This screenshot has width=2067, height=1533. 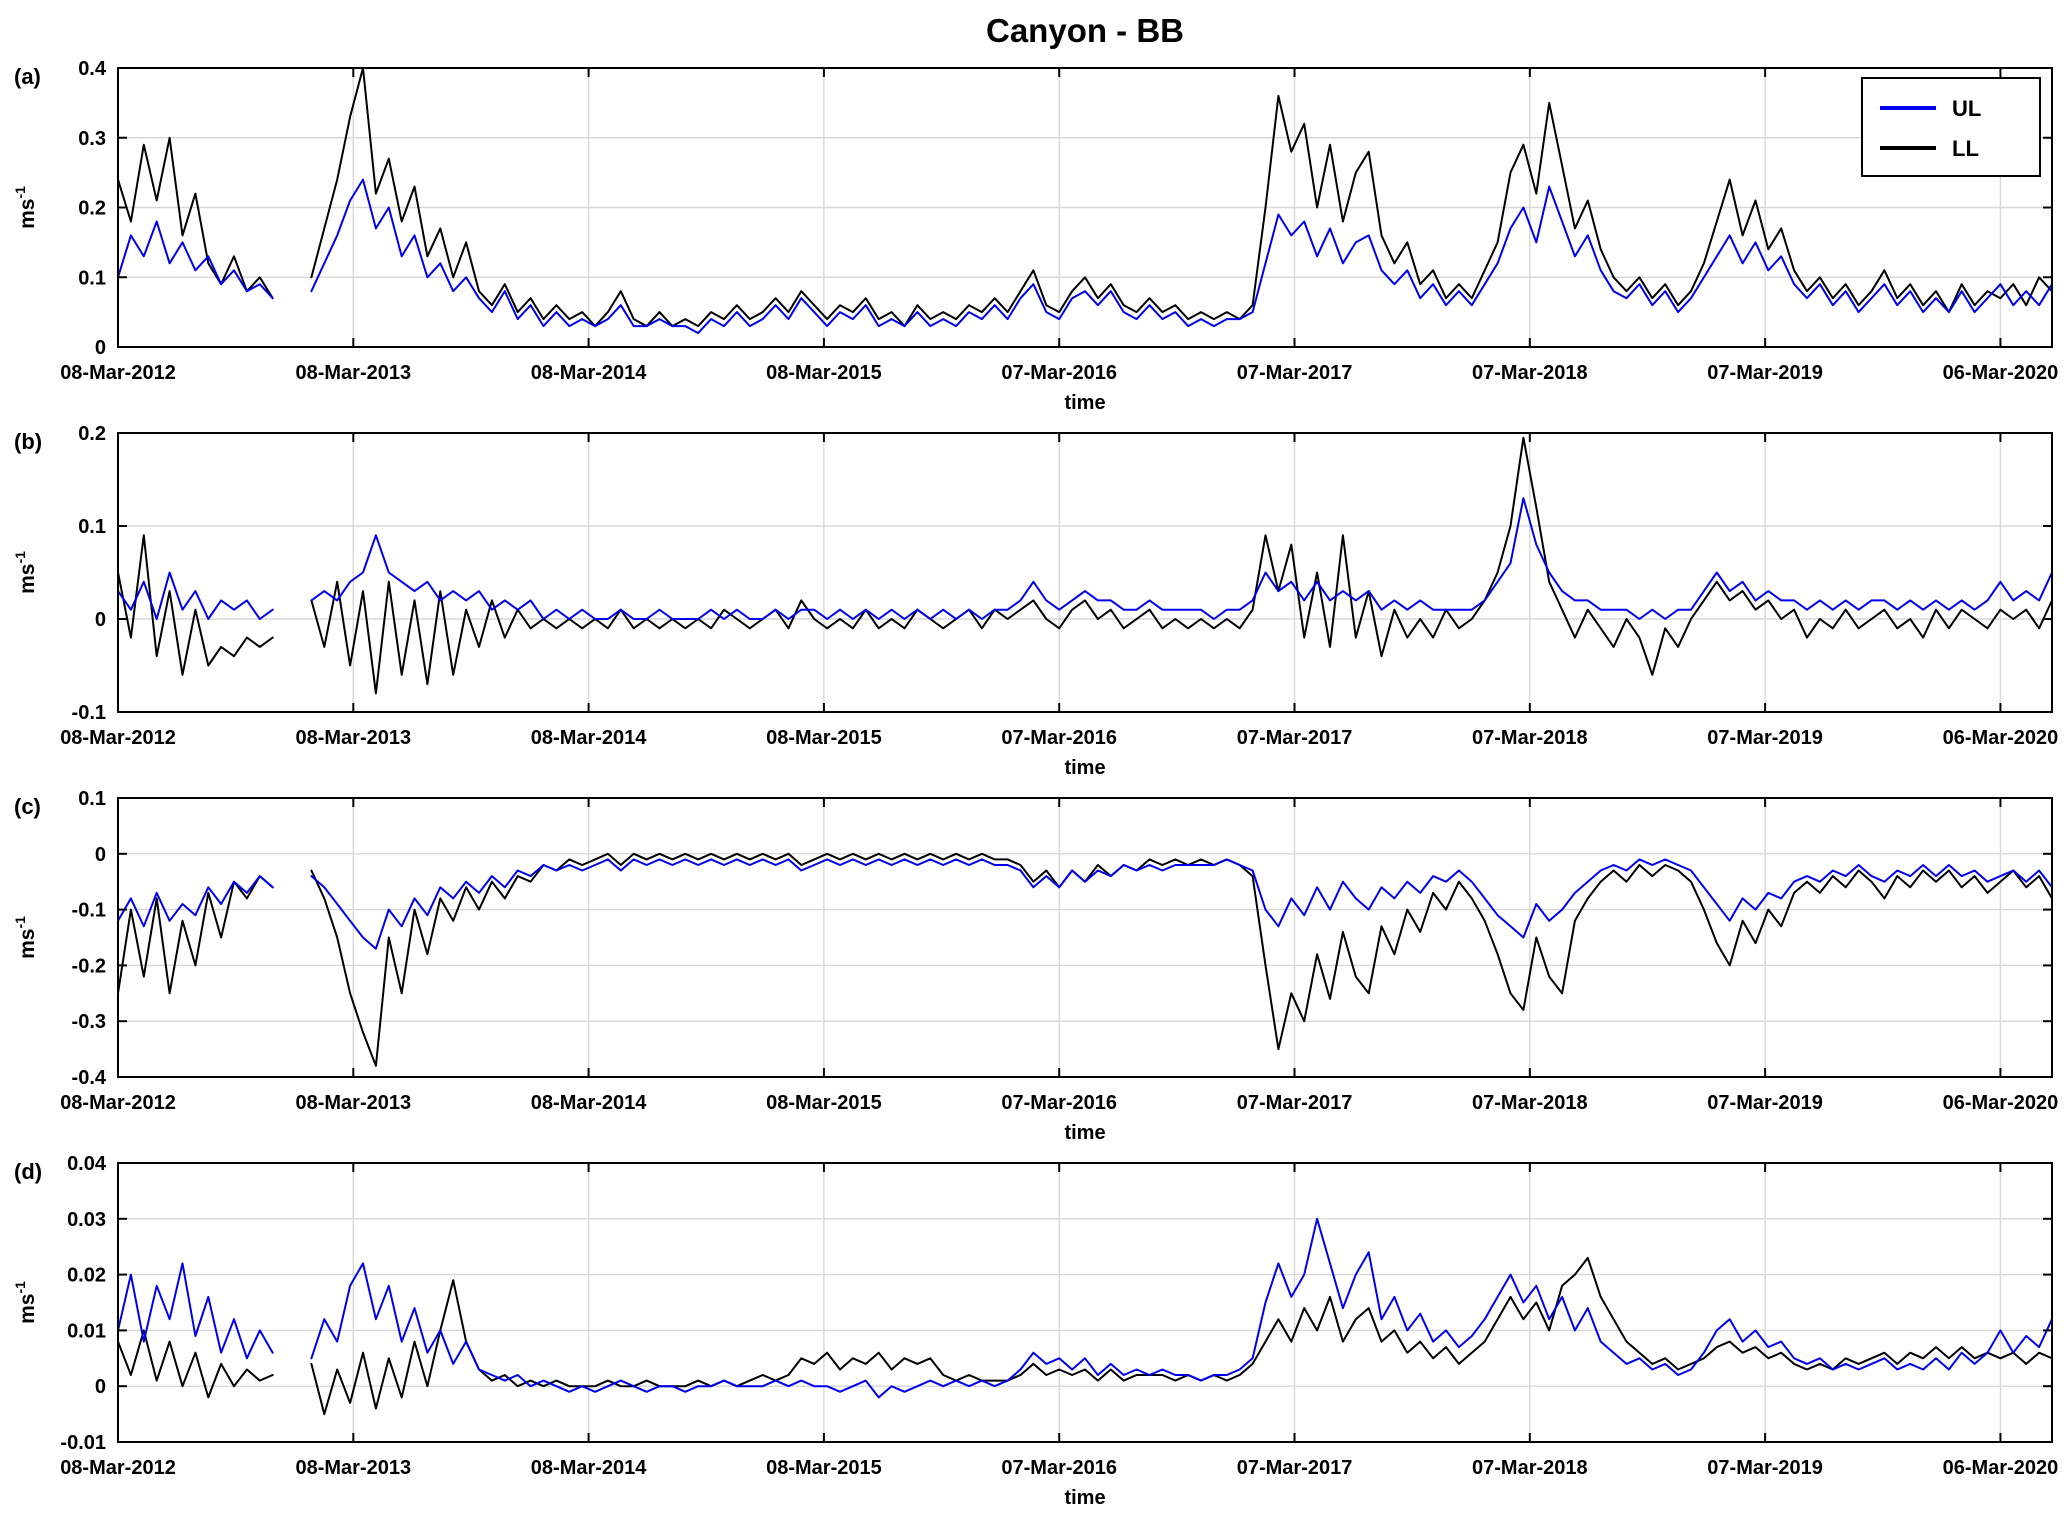 What do you see at coordinates (92, 69) in the screenshot?
I see `y-tick-label: 0.4` at bounding box center [92, 69].